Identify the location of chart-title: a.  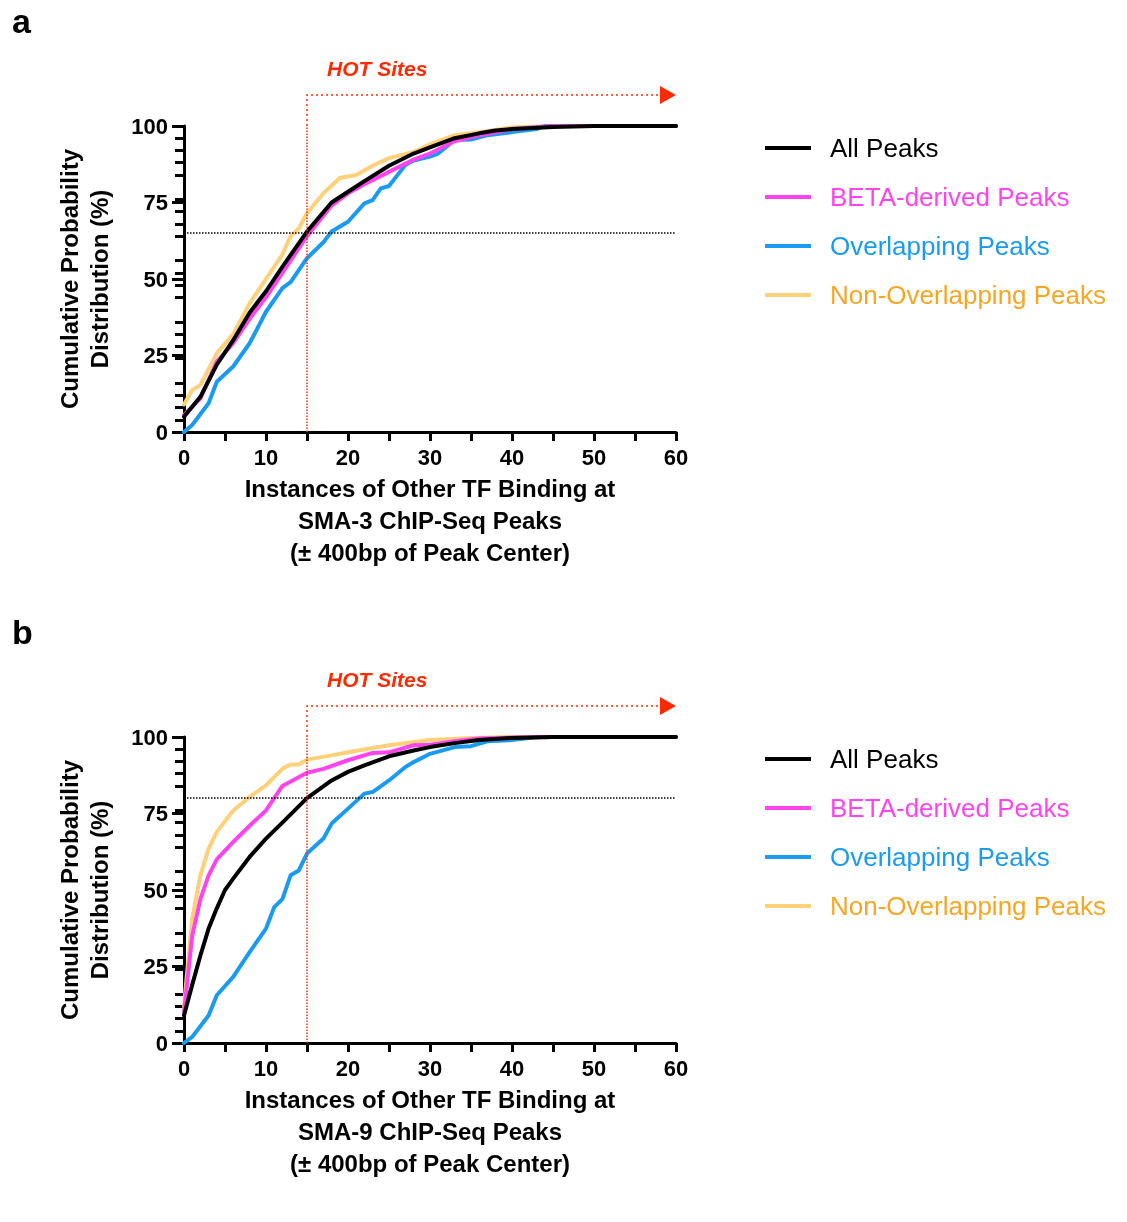
(21, 21).